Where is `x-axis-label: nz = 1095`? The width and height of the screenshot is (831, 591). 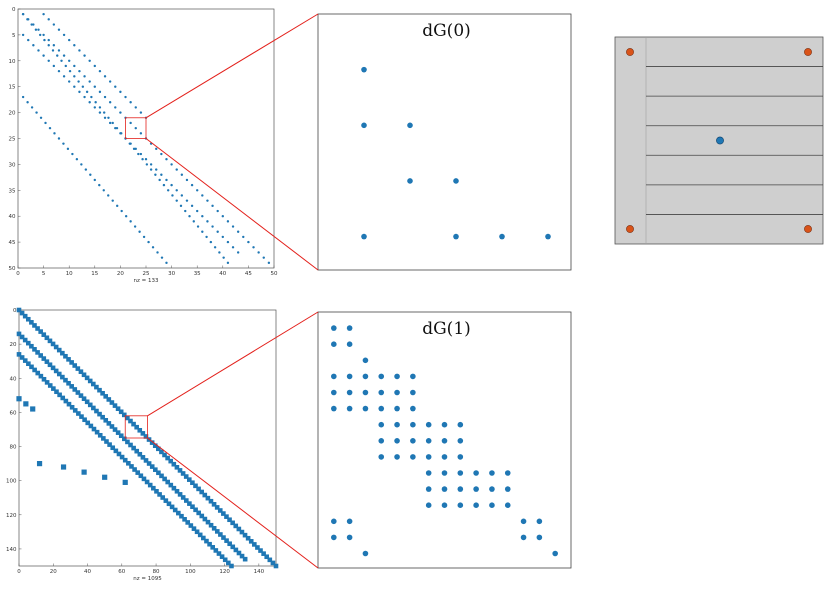 x-axis-label: nz = 1095 is located at coordinates (147, 579).